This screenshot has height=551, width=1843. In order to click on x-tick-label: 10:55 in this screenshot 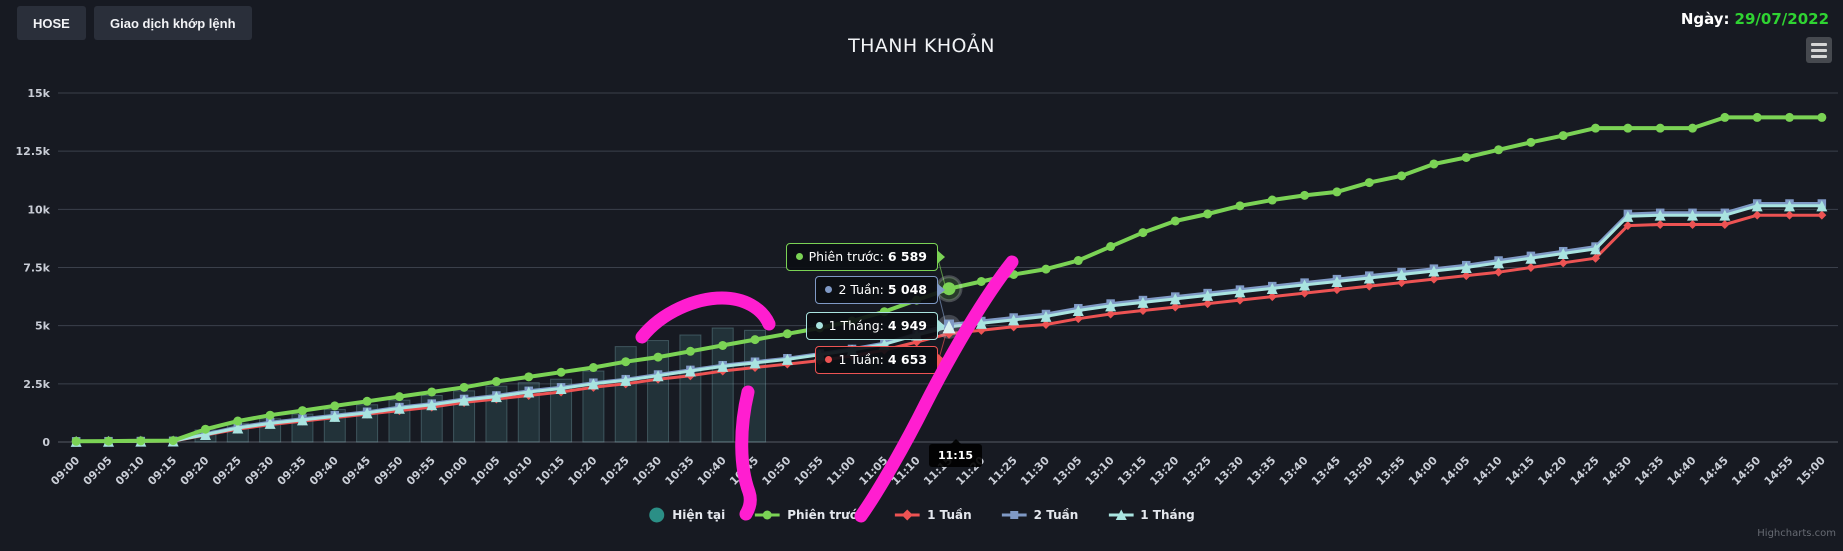, I will do `click(809, 471)`.